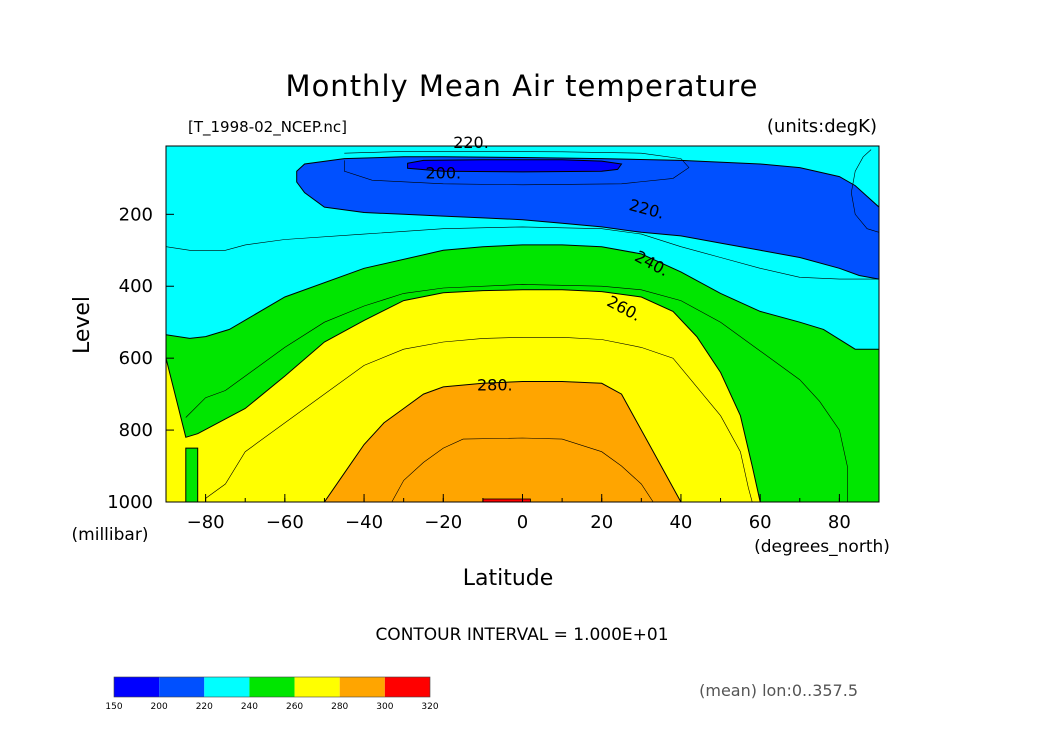 The height and width of the screenshot is (739, 1044). What do you see at coordinates (495, 385) in the screenshot?
I see `contour-label-5: 280.` at bounding box center [495, 385].